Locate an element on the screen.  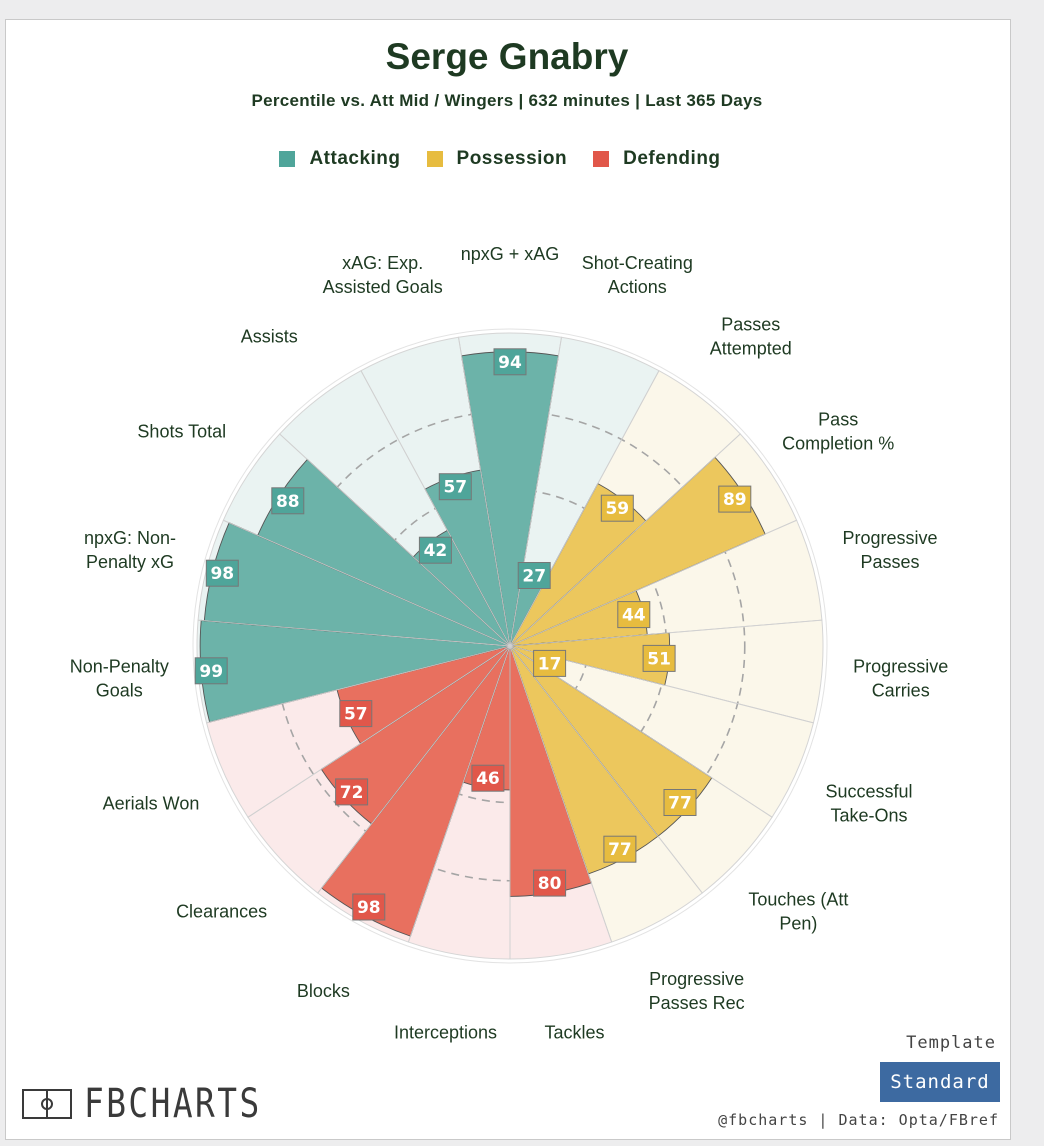
value-badge-shots-total: 88 is located at coordinates (288, 501).